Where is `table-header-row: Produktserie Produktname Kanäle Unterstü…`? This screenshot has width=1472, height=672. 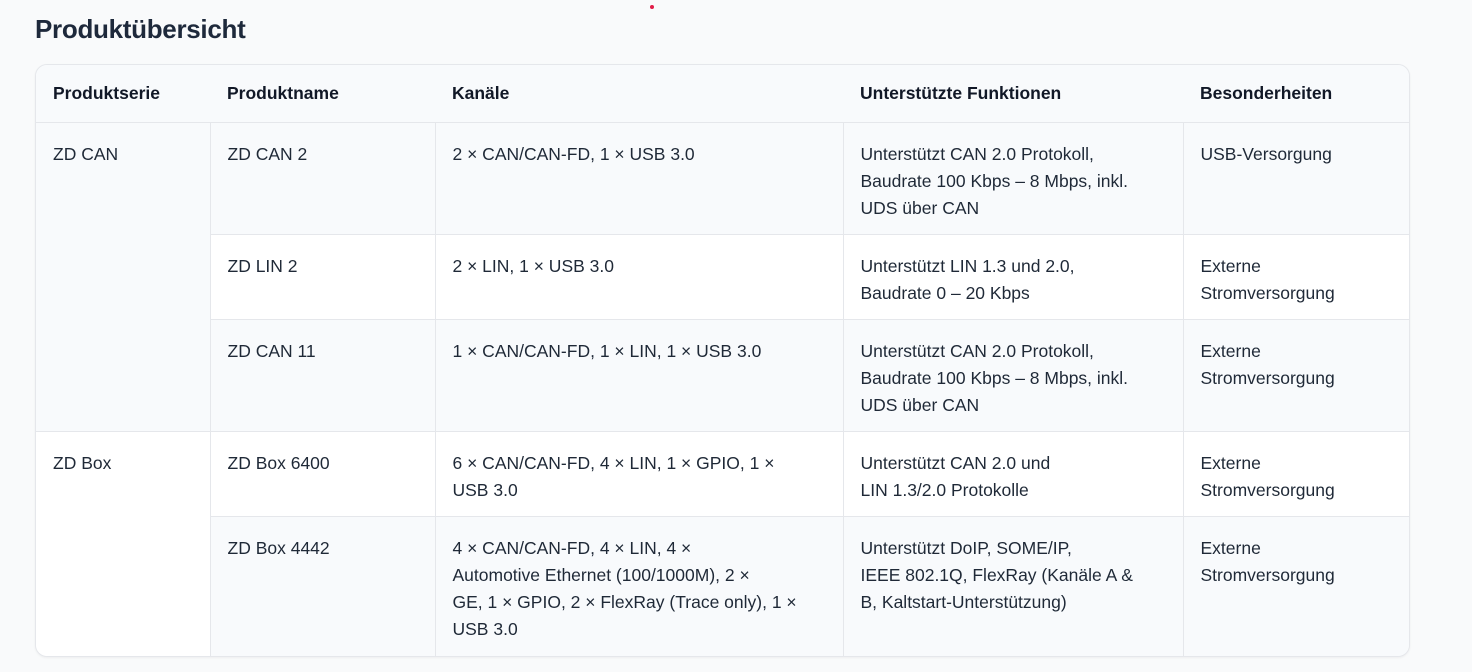 table-header-row: Produktserie Produktname Kanäle Unterstü… is located at coordinates (722, 94).